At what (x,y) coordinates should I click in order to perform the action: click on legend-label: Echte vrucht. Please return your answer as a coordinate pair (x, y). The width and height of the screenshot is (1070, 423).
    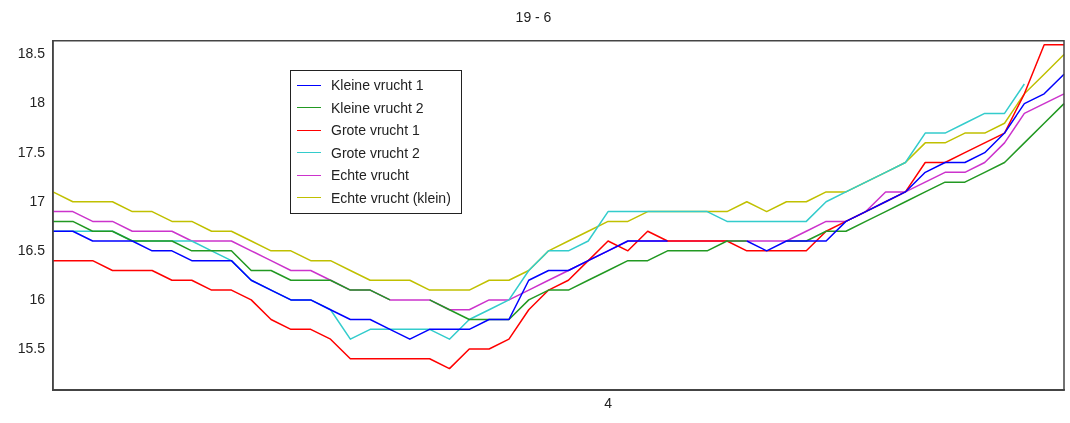
    Looking at the image, I should click on (370, 175).